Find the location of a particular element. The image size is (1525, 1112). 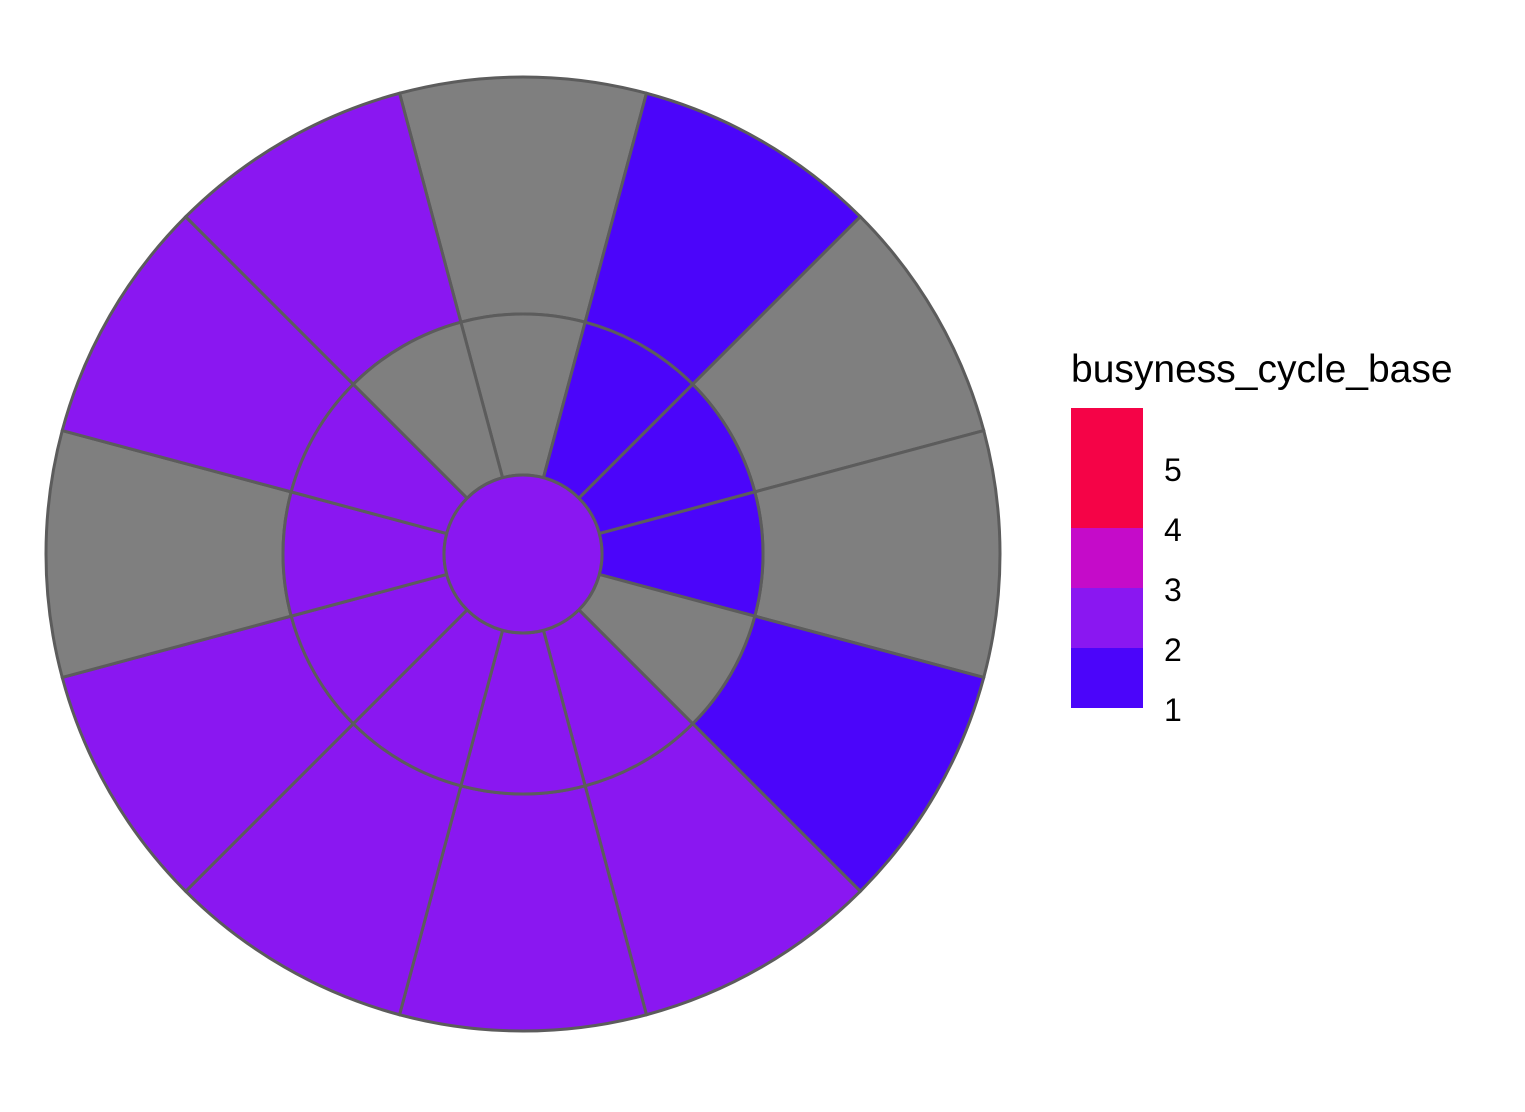

legend-label-2: 2 is located at coordinates (1173, 650).